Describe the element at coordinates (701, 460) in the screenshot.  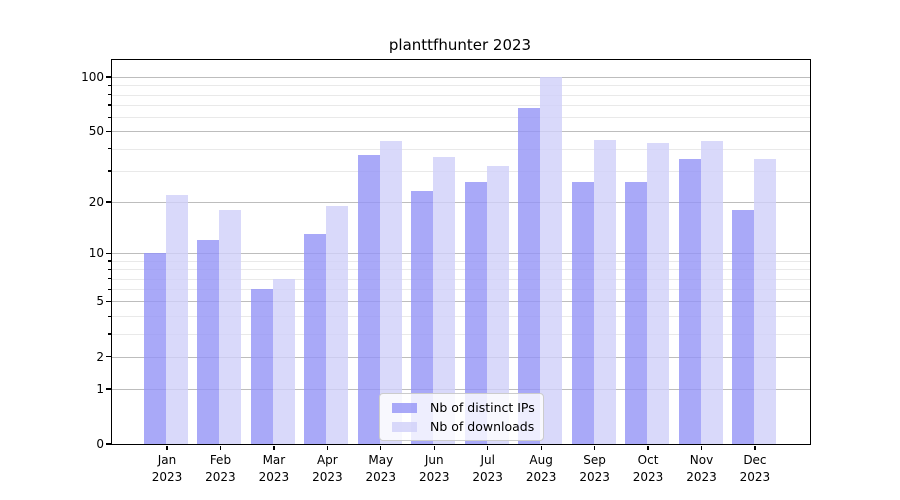
I see `x-tick-month: Nov` at that location.